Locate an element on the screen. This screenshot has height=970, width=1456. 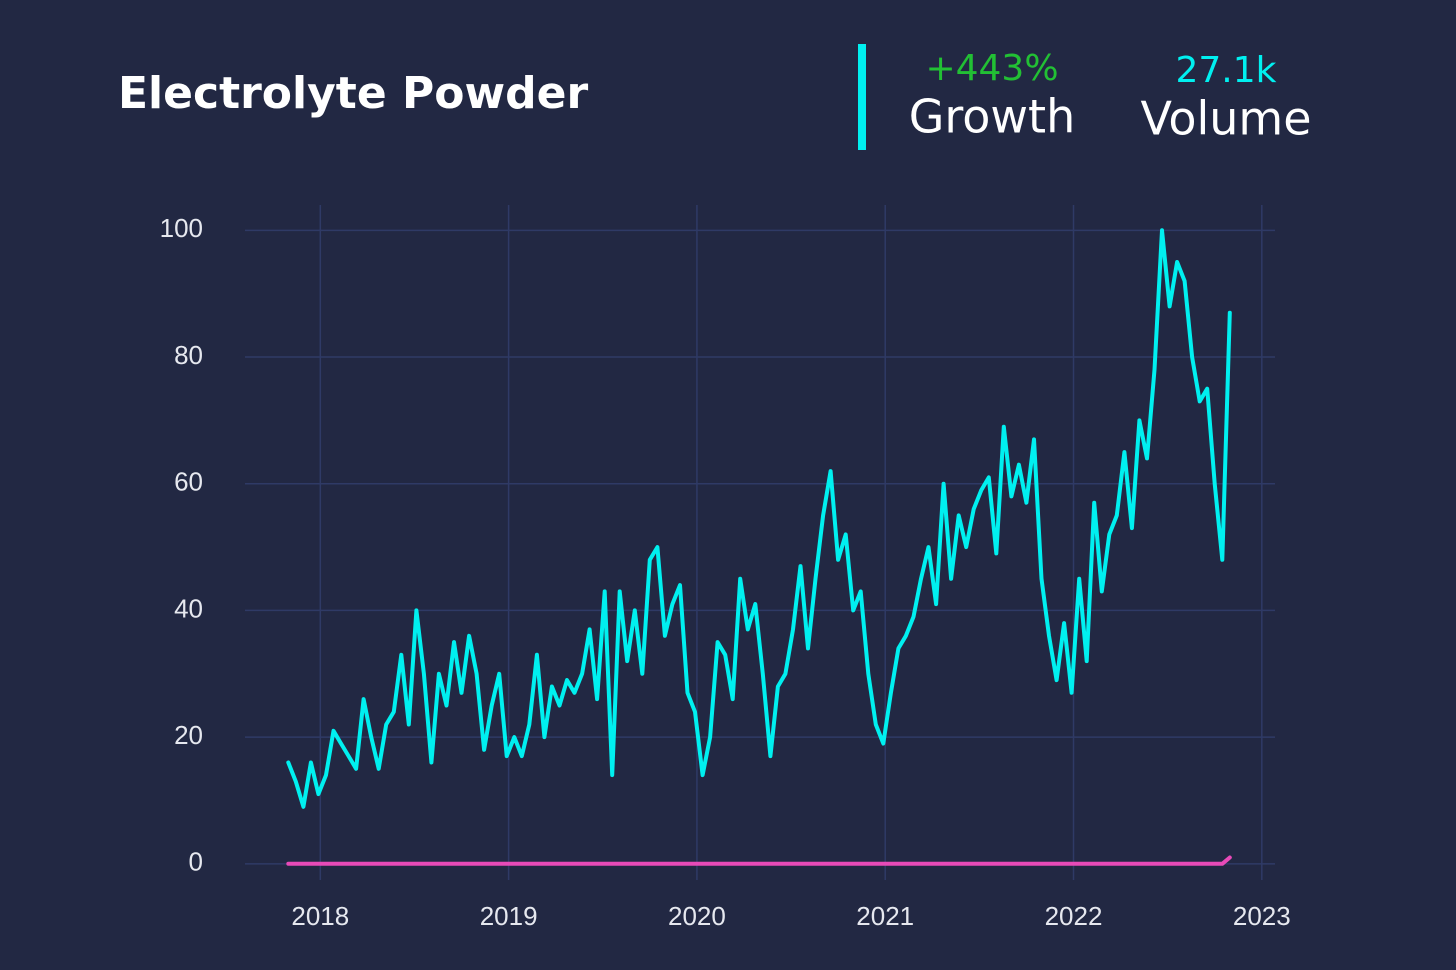
x-tick-label: 2018 is located at coordinates (320, 916).